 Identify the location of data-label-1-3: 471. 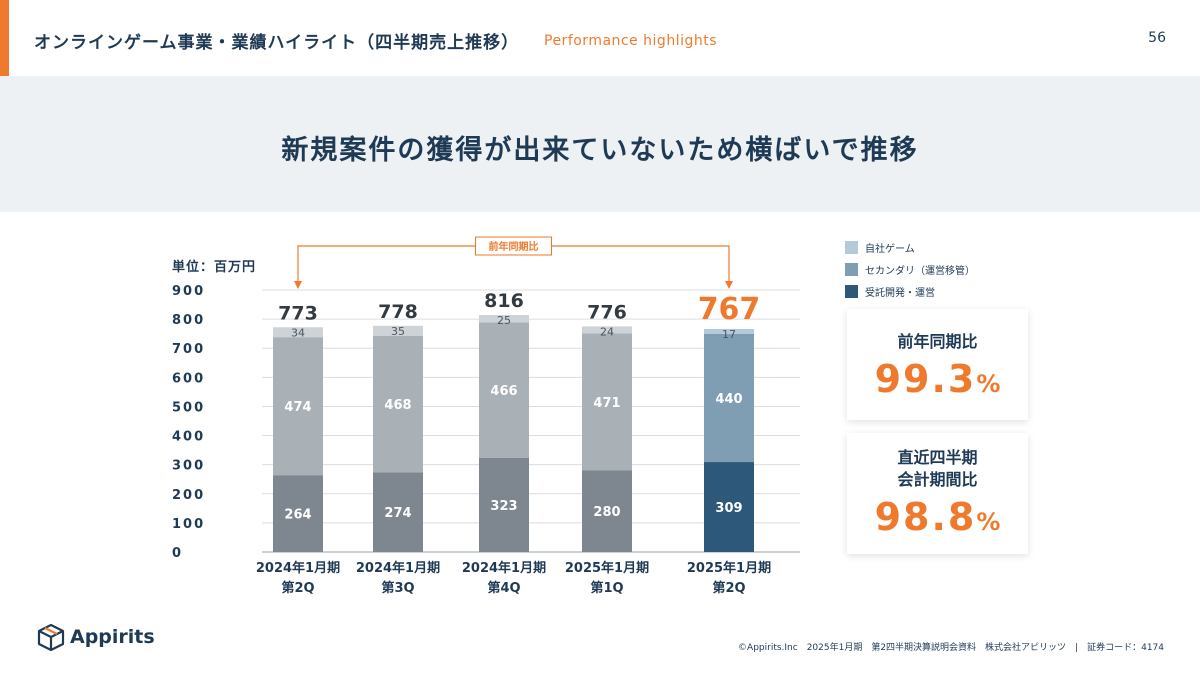
(606, 403).